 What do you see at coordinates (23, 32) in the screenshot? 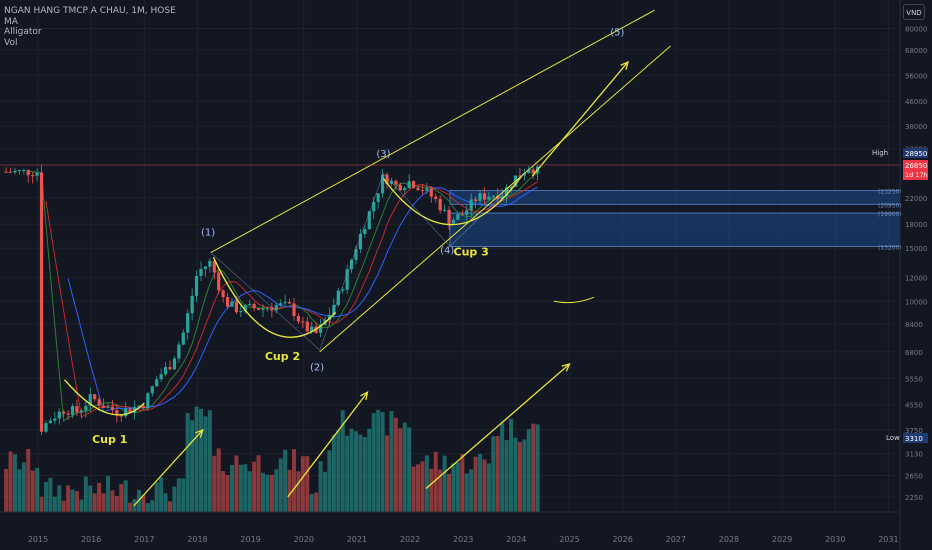
I see `legend-alligator: Alligator` at bounding box center [23, 32].